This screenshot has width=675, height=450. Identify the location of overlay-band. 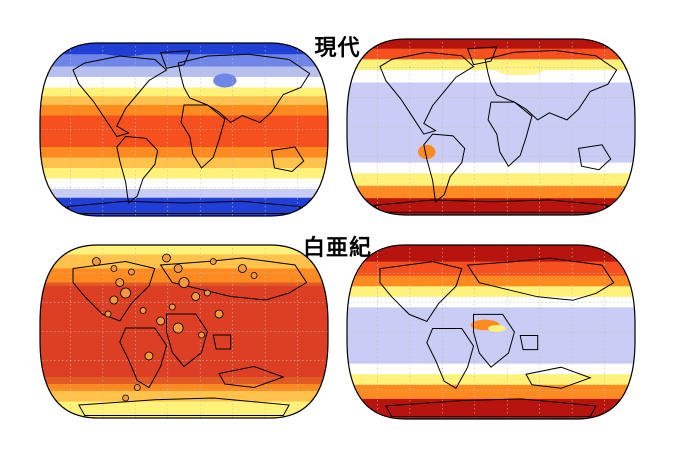
(184, 333).